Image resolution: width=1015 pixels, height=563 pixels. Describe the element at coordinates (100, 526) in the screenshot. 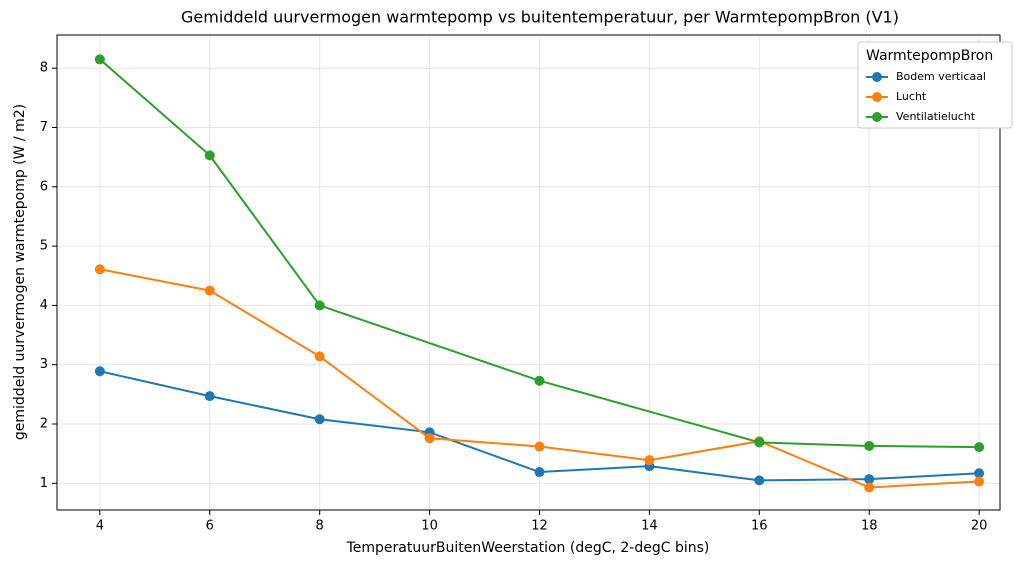

I see `x-tick-label: 4` at that location.